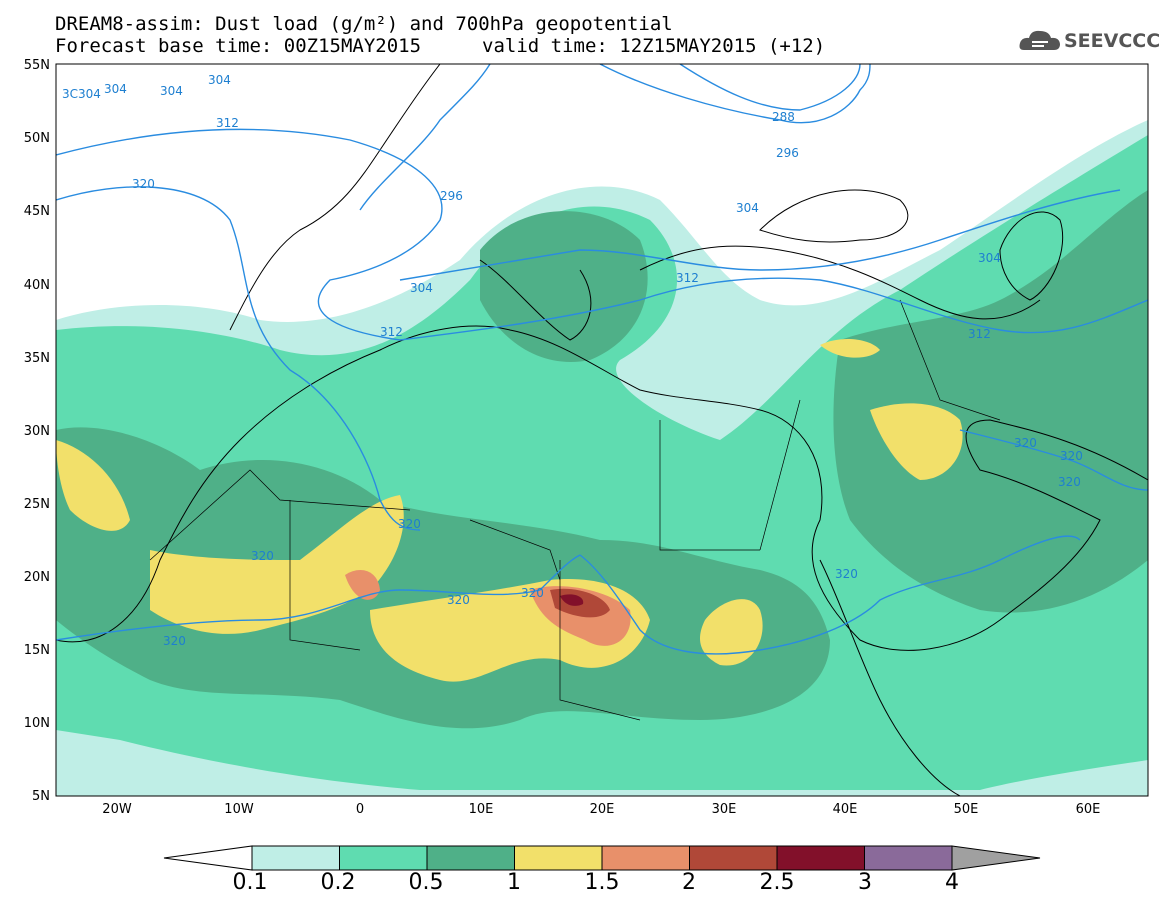 This screenshot has height=907, width=1165. Describe the element at coordinates (37, 577) in the screenshot. I see `lat-label: 20N` at that location.